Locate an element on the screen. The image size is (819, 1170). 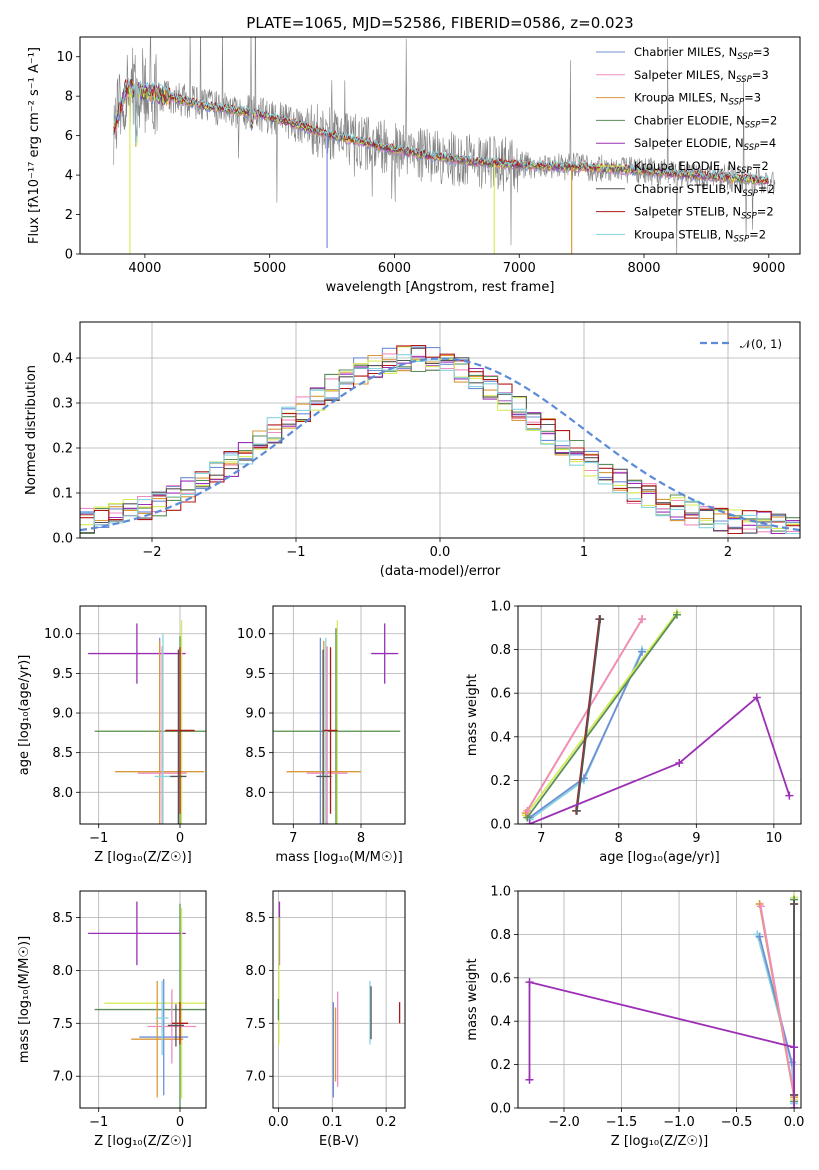
plot-area-weight-vs-age is located at coordinates (657, 716).